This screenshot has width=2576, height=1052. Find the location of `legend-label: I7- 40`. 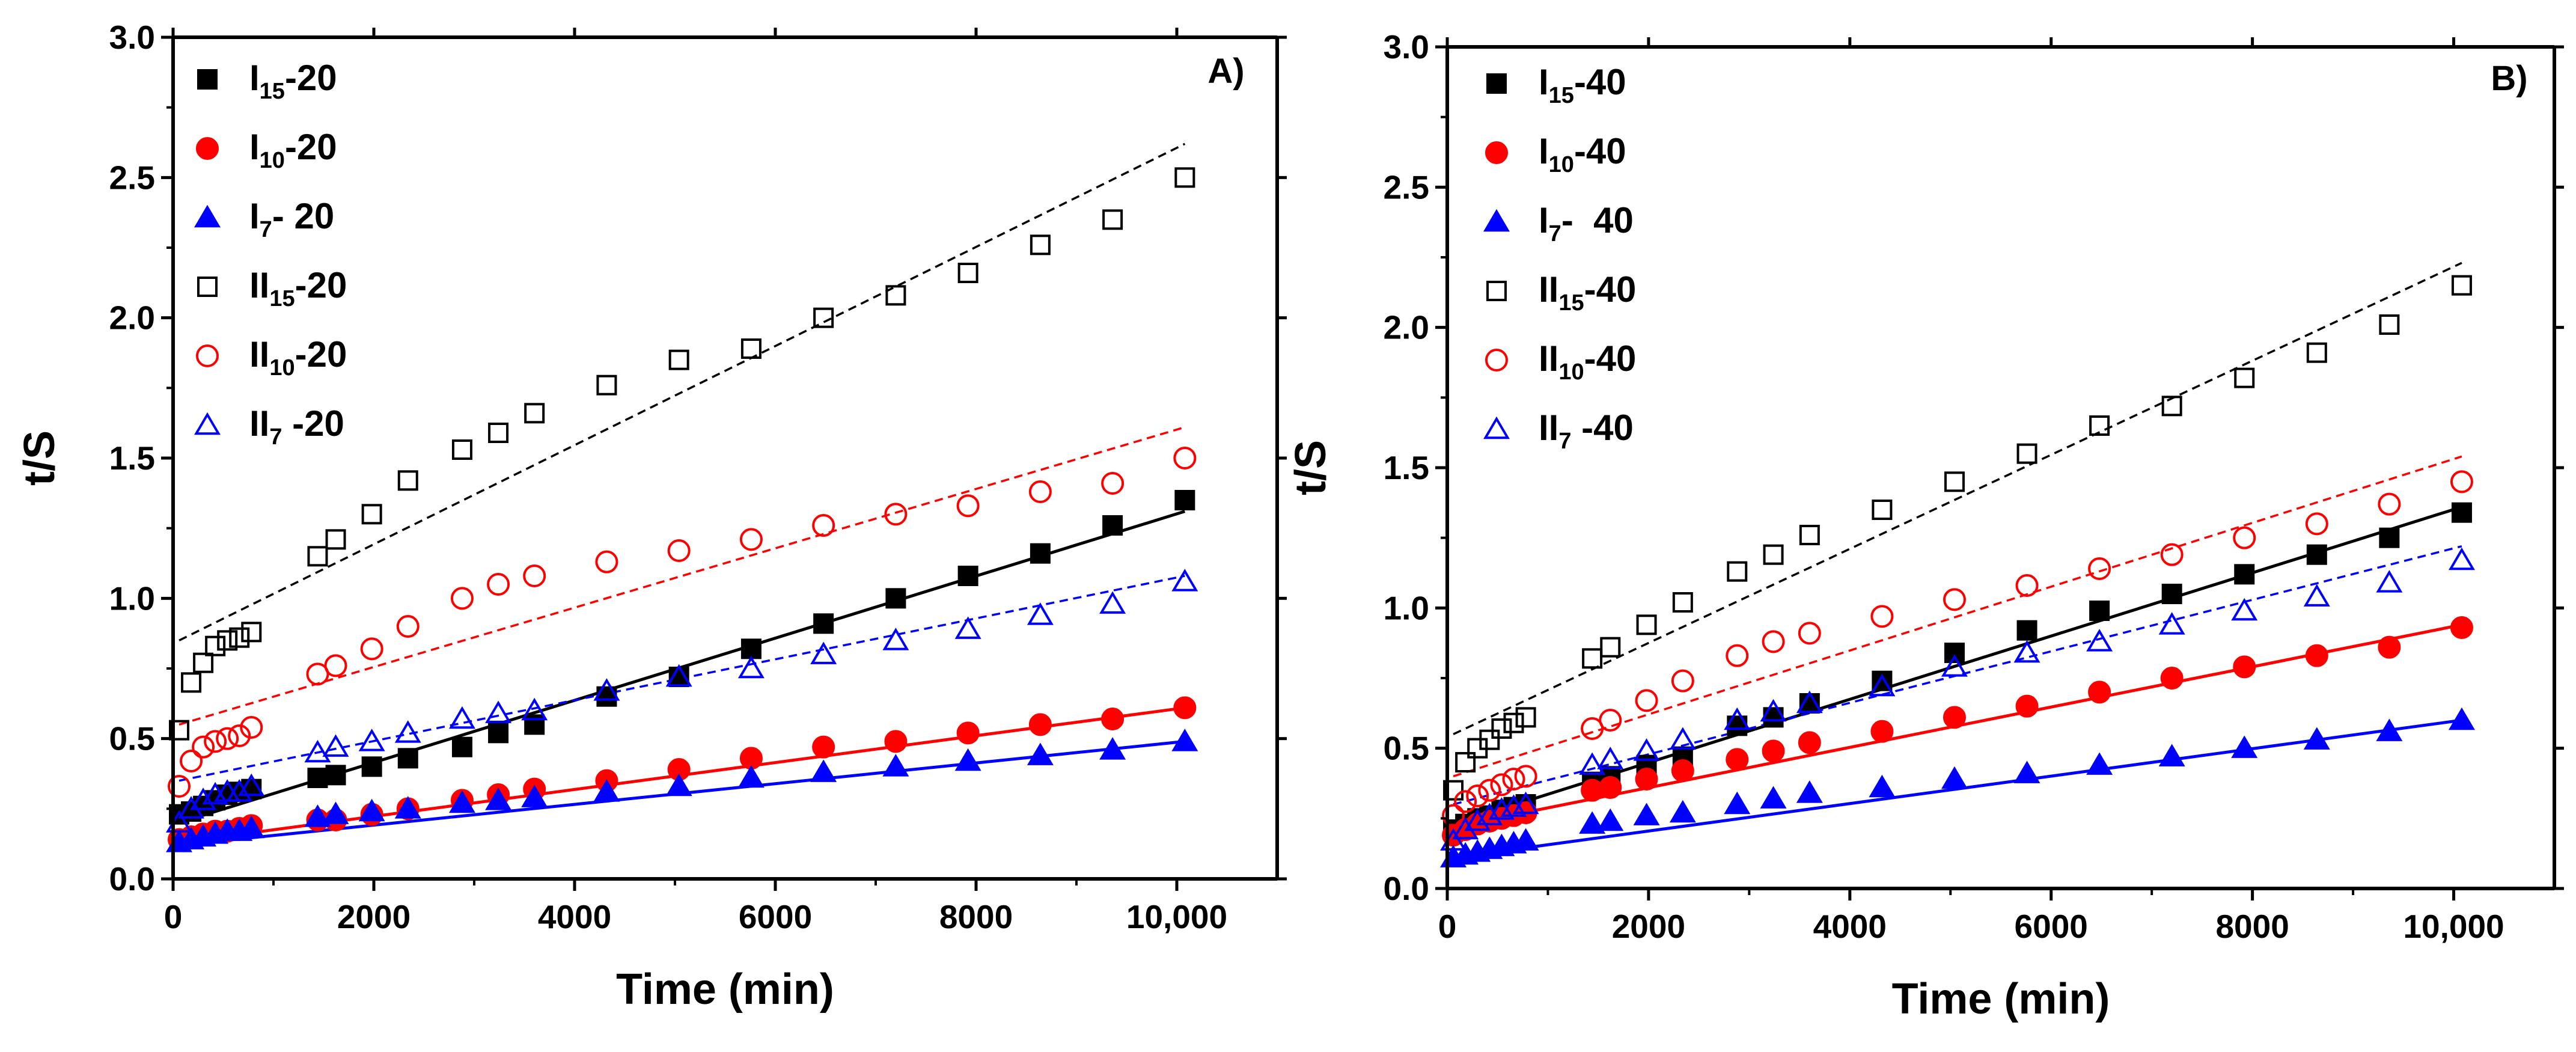

legend-label: I7- 40 is located at coordinates (1586, 223).